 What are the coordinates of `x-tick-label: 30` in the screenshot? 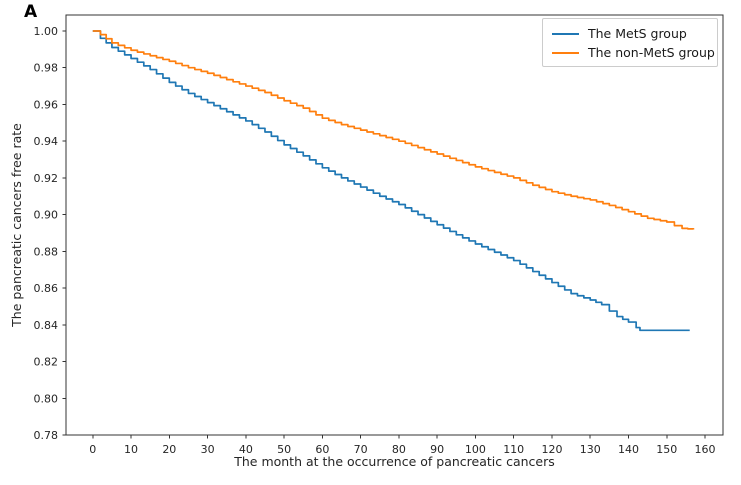 It's located at (208, 449).